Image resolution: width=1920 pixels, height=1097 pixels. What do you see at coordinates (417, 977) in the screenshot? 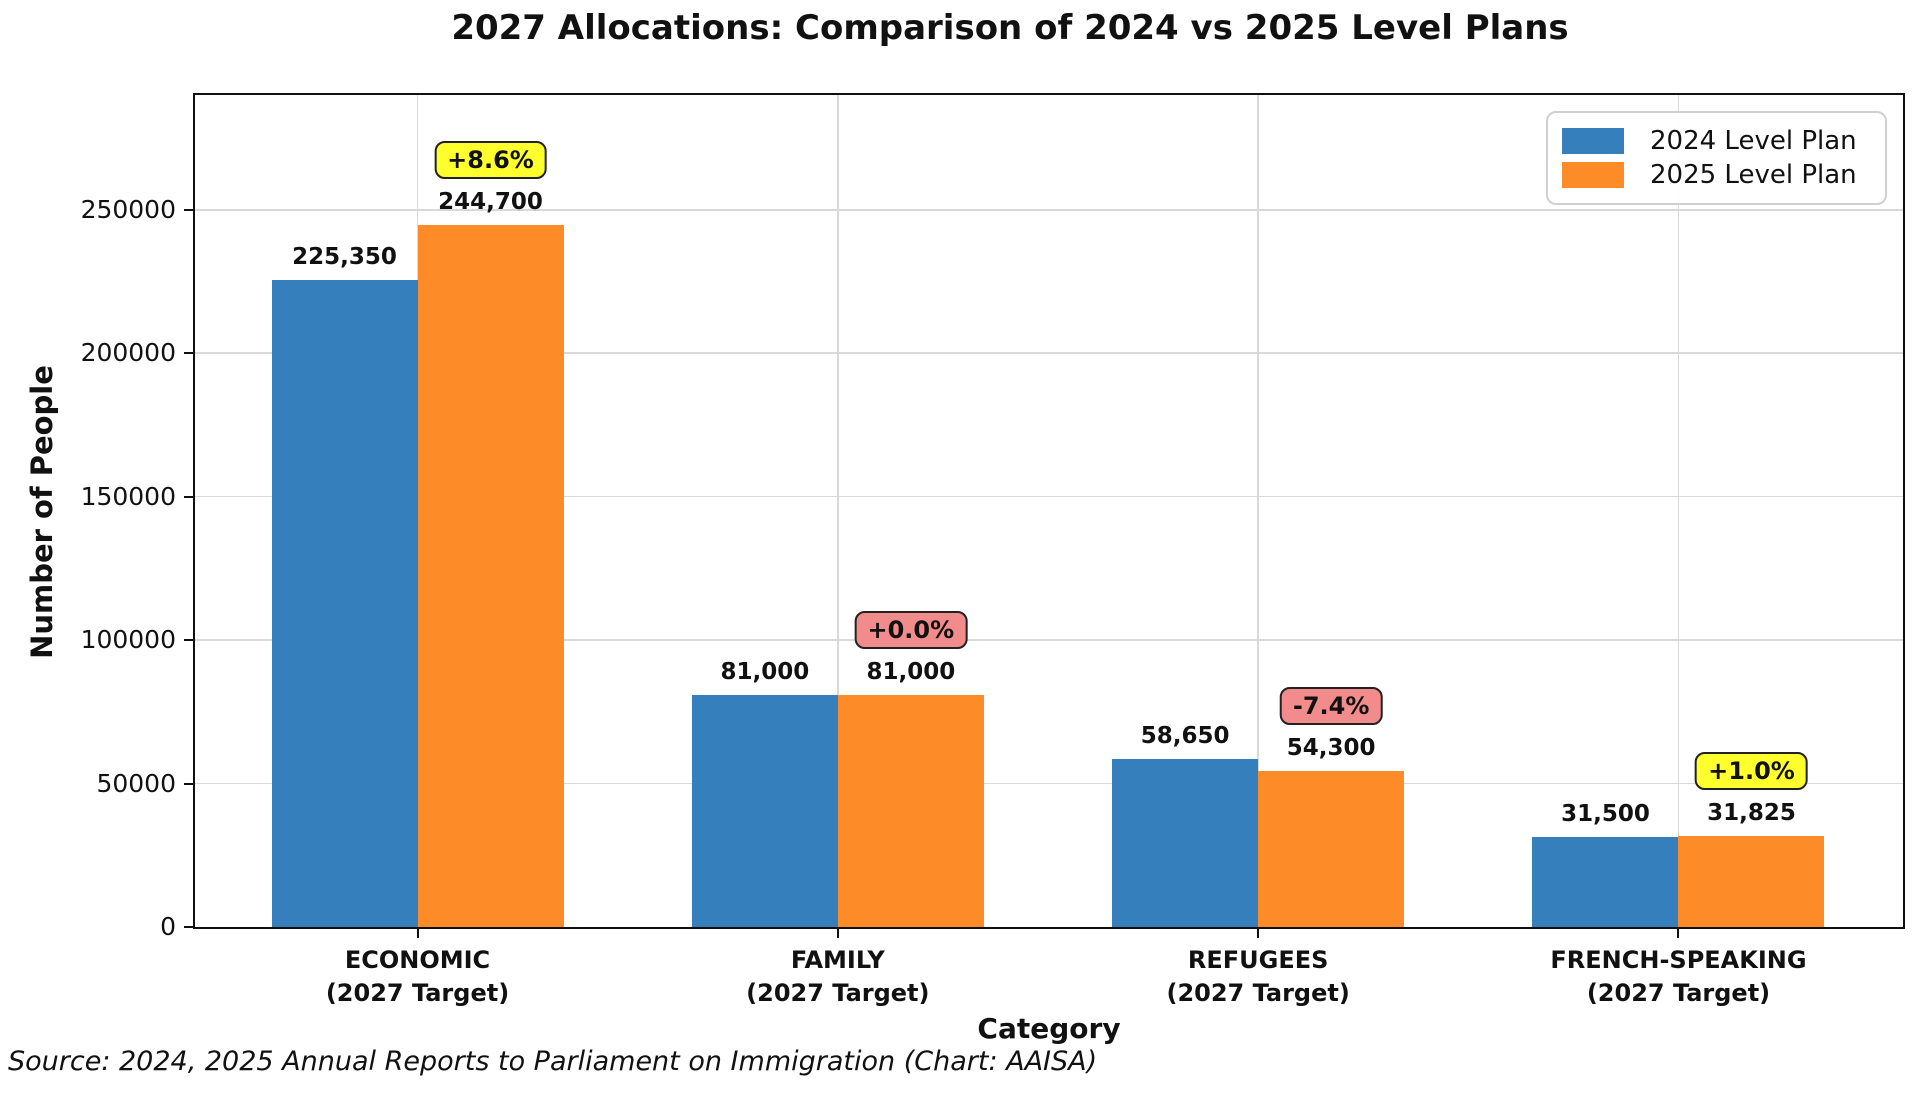
I see `category-label: ECONOMIC (2027 Target)` at bounding box center [417, 977].